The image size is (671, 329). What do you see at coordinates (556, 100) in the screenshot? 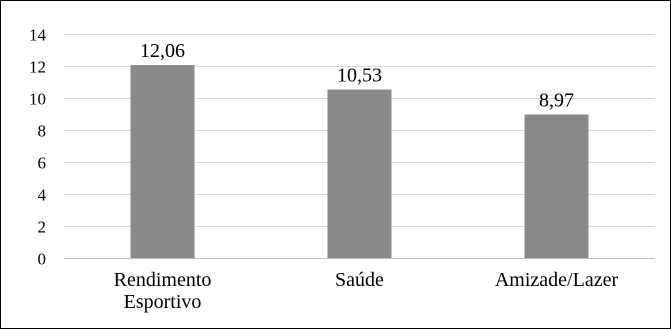
I see `data-label: 8,97` at bounding box center [556, 100].